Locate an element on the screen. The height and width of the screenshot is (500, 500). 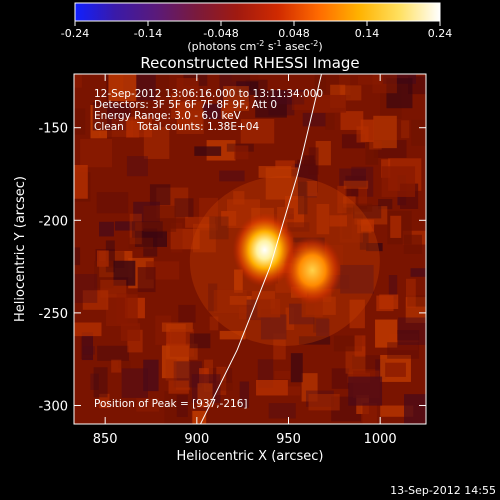
chart-title: Reconstructed RHESSI Image is located at coordinates (249, 63).